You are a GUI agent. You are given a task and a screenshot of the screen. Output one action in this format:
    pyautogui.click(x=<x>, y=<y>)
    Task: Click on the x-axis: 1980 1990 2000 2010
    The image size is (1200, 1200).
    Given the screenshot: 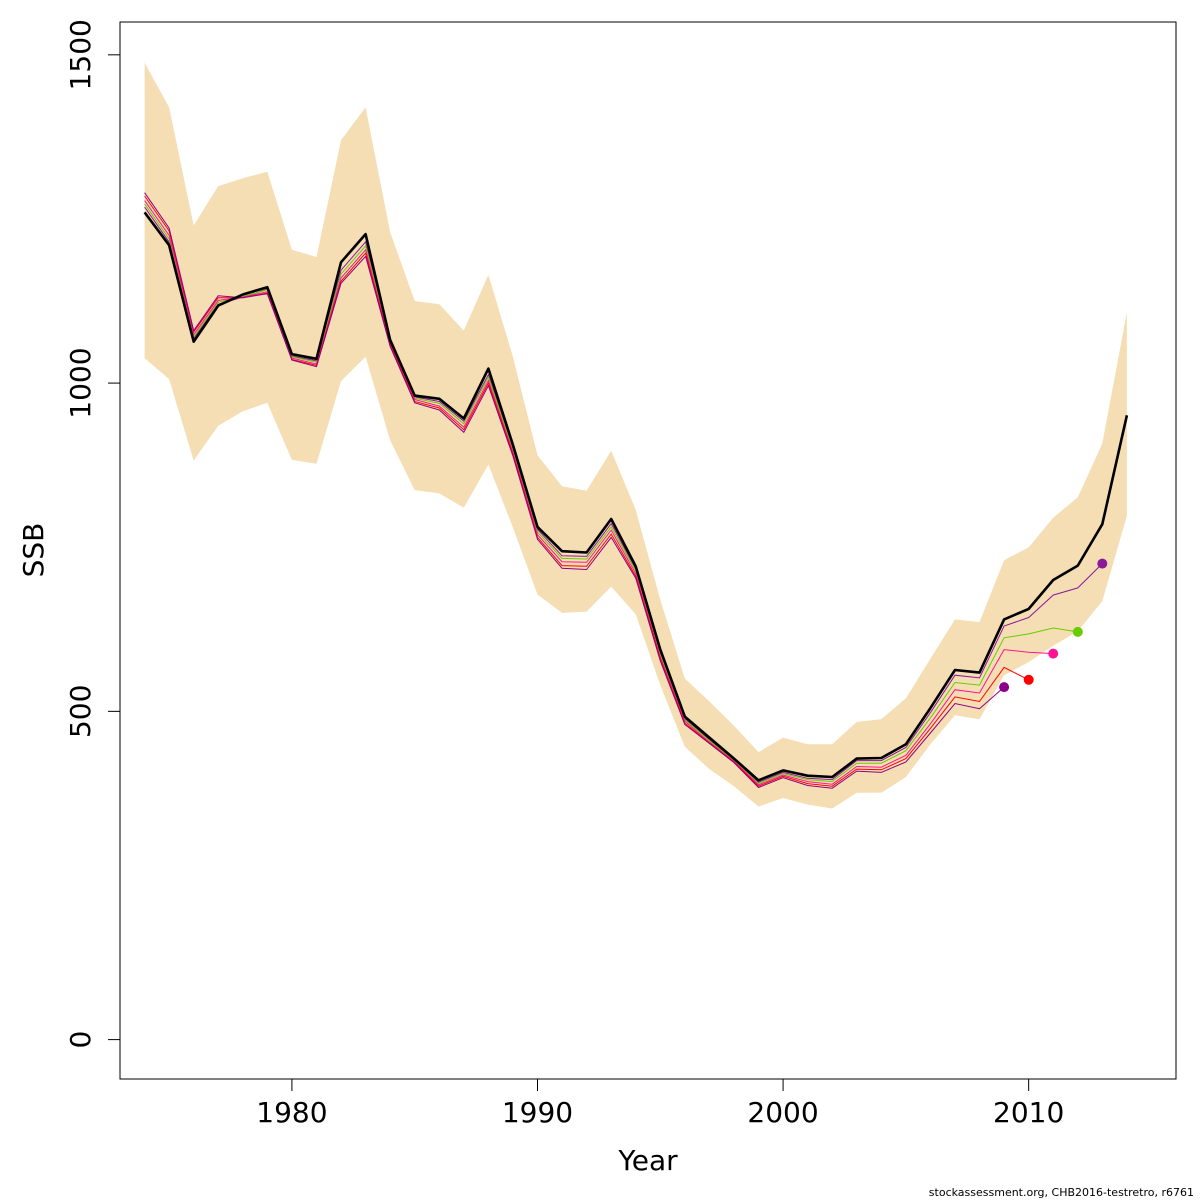 What is the action you would take?
    pyautogui.click(x=660, y=1103)
    